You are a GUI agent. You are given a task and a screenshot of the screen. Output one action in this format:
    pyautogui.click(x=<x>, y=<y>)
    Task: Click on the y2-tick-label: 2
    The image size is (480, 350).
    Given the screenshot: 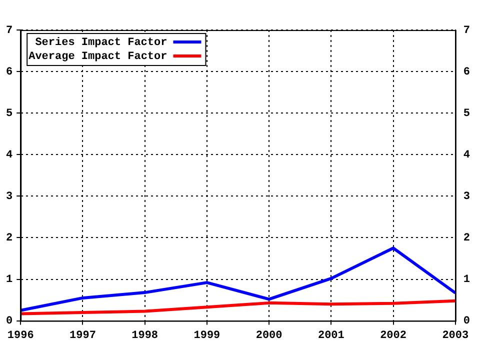 What is the action you would take?
    pyautogui.click(x=466, y=238)
    